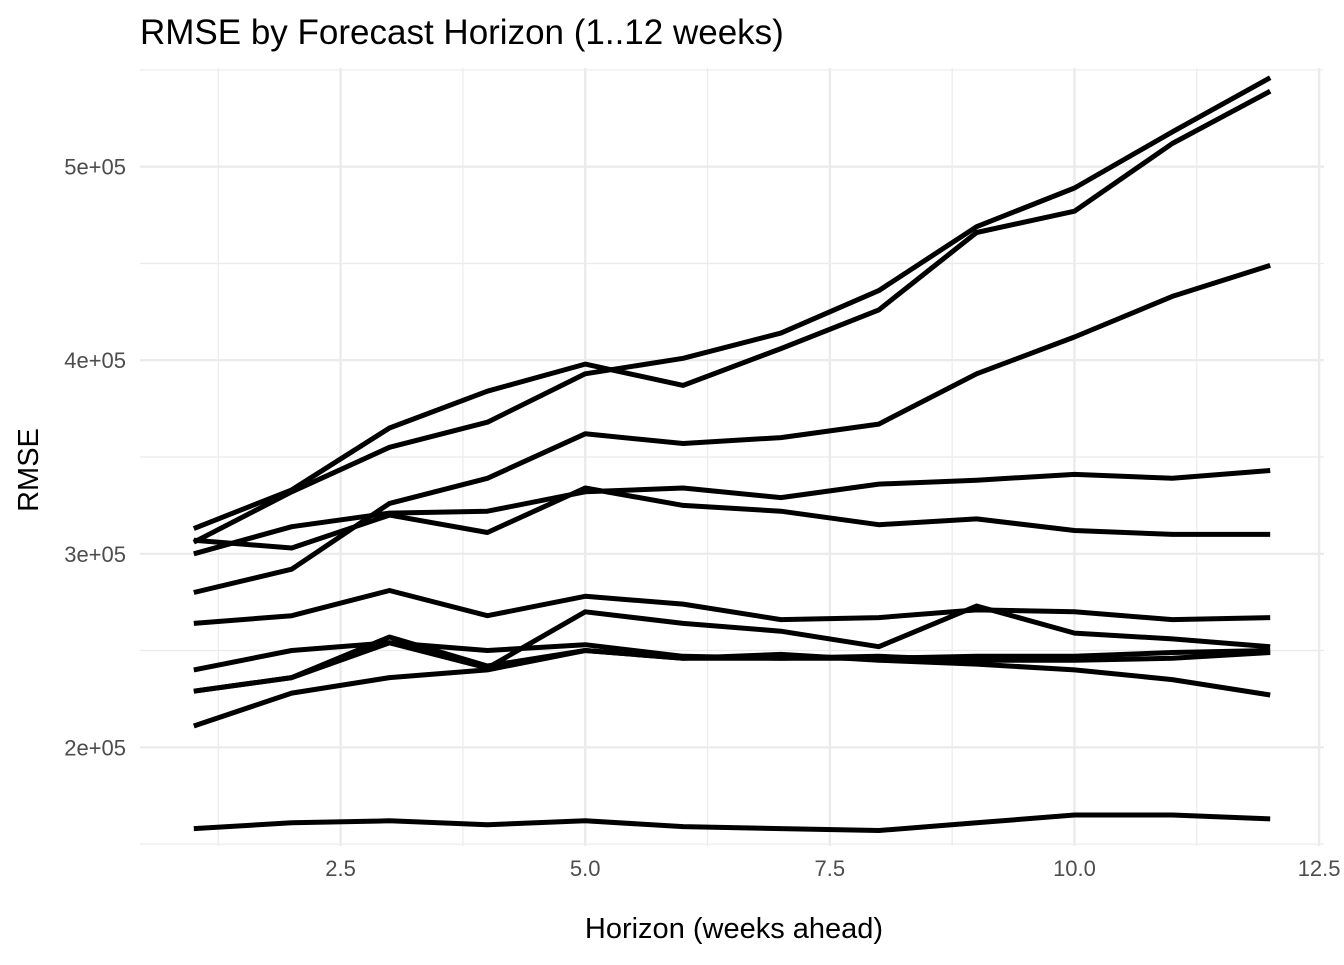  I want to click on x-axis-title: Horizon (weeks ahead), so click(734, 929).